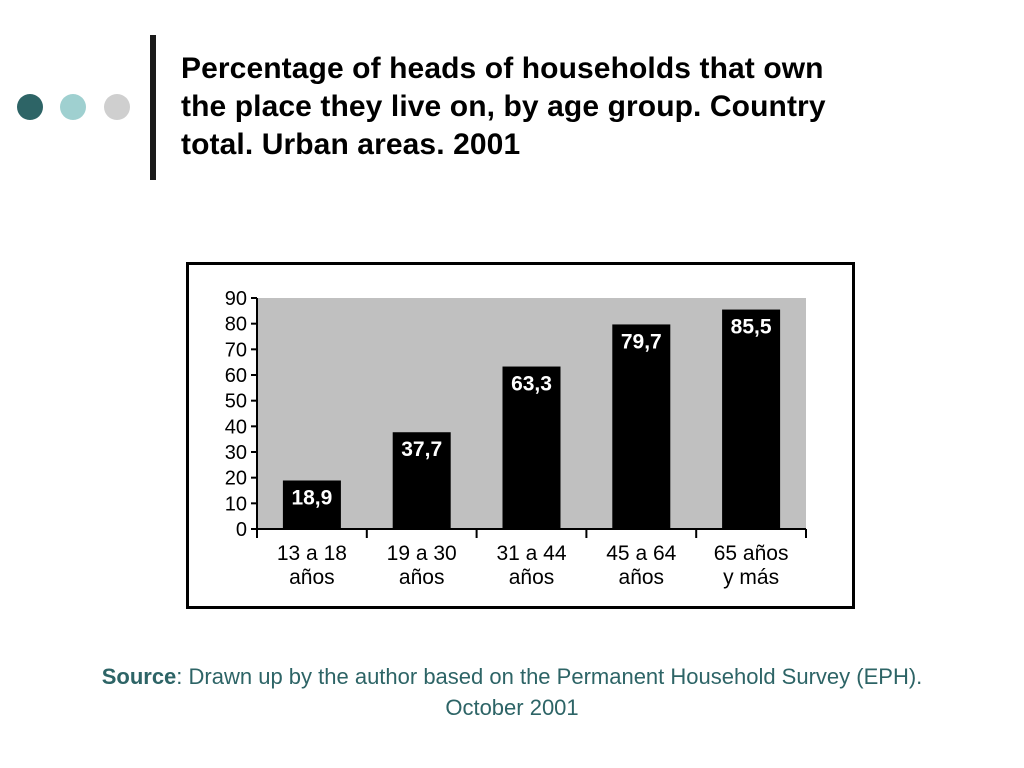 The height and width of the screenshot is (768, 1024). What do you see at coordinates (236, 325) in the screenshot?
I see `y-tick-label: 80` at bounding box center [236, 325].